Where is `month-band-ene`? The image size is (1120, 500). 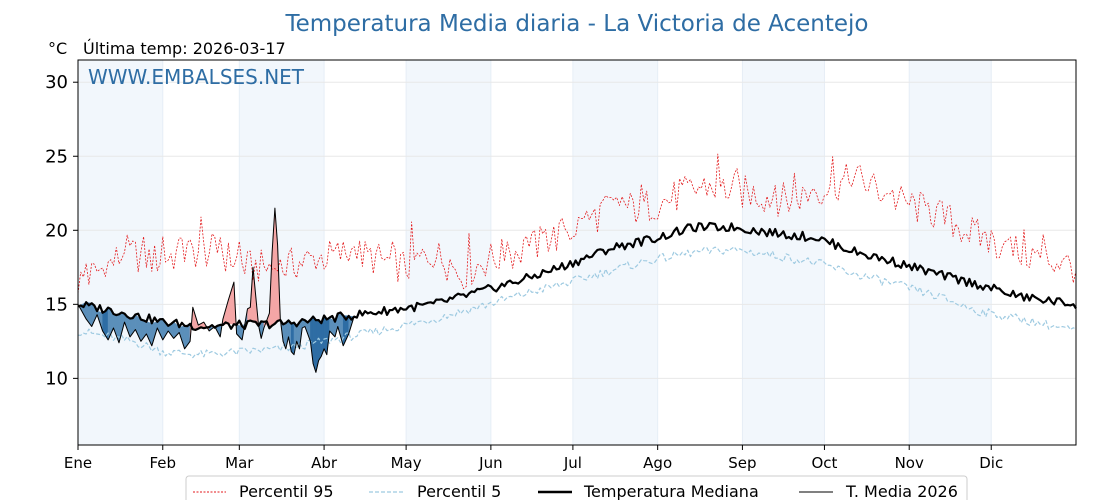
month-band-ene is located at coordinates (120, 252).